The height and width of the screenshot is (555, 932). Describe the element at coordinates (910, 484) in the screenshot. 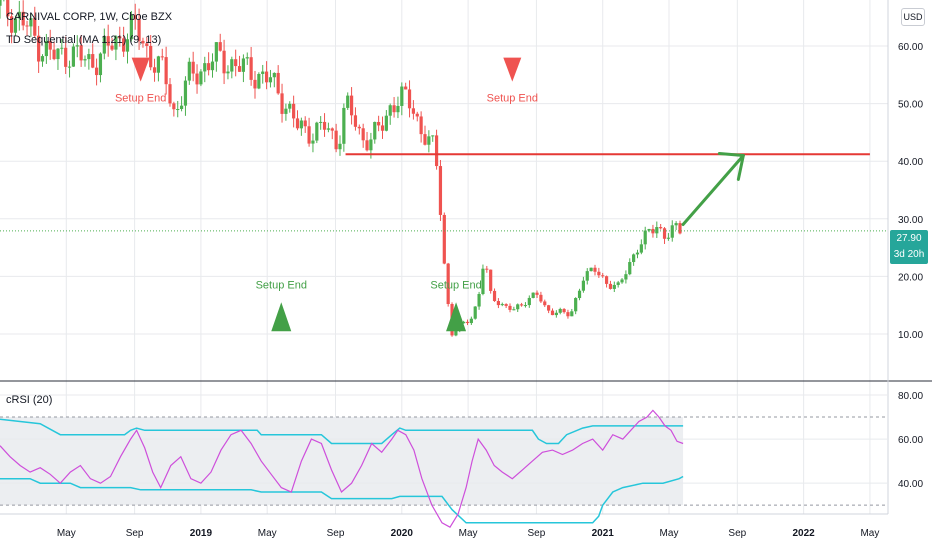

I see `osc-y-tick-label: 40.00` at that location.